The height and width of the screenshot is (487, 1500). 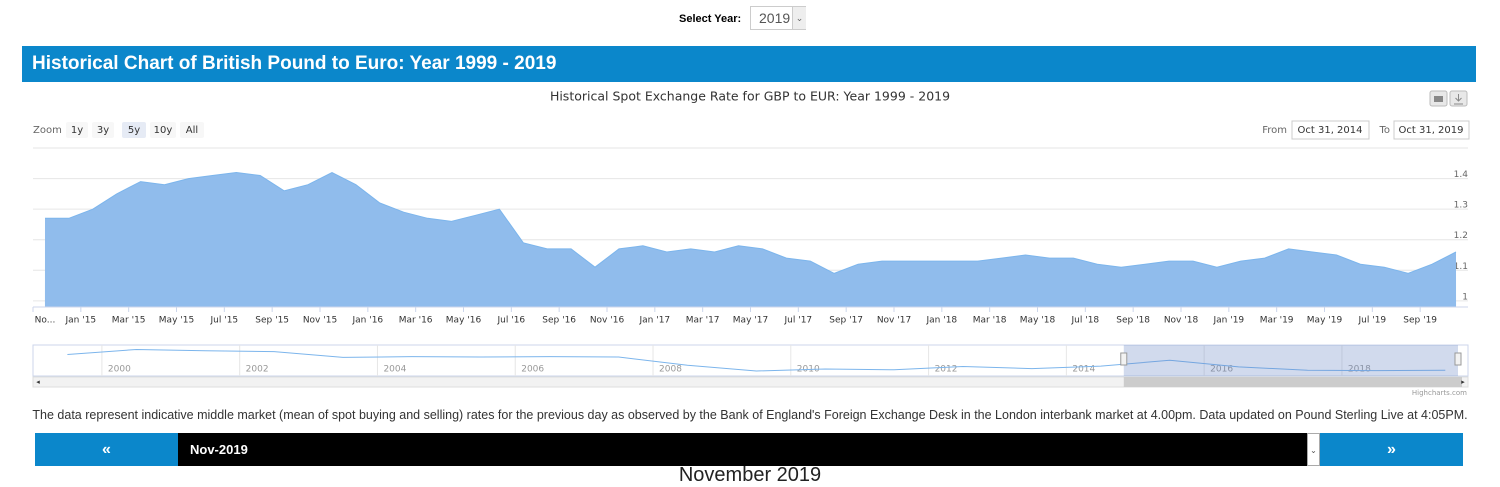 What do you see at coordinates (1181, 321) in the screenshot?
I see `x-tick-label: Nov '18` at bounding box center [1181, 321].